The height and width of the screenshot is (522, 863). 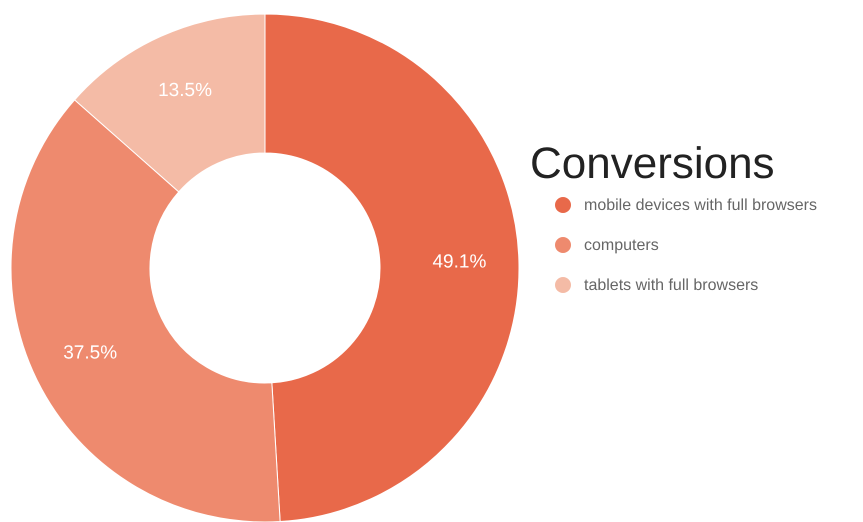 I want to click on legend-label: computers, so click(x=621, y=245).